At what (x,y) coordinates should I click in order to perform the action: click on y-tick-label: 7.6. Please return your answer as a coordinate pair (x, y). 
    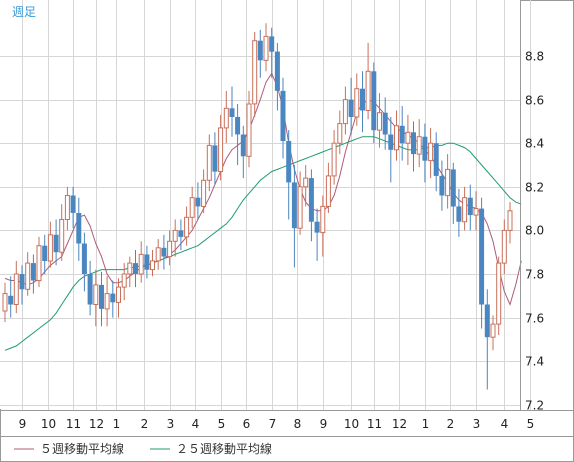
    Looking at the image, I should click on (534, 319).